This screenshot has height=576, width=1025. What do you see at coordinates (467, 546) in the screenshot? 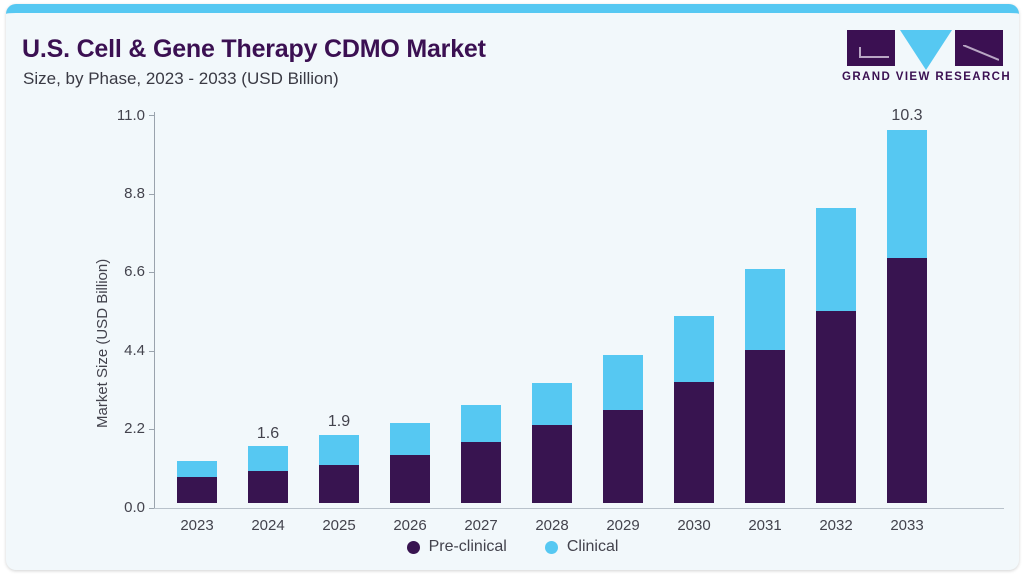
I see `legend-label-pre-clinical: Pre-clinical` at bounding box center [467, 546].